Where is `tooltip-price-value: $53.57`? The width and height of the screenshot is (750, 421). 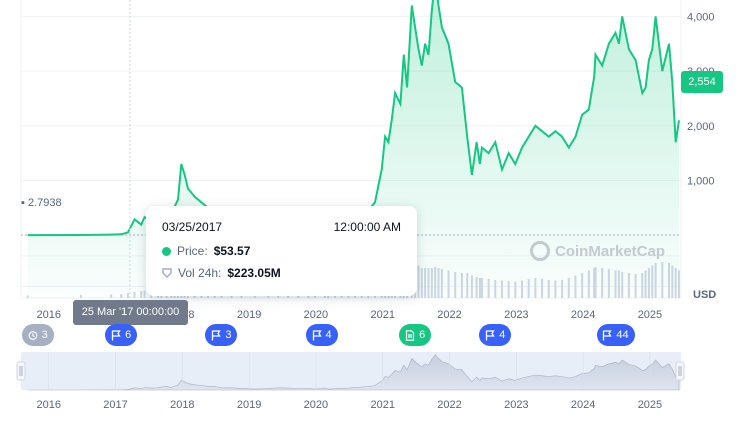 tooltip-price-value: $53.57 is located at coordinates (232, 251).